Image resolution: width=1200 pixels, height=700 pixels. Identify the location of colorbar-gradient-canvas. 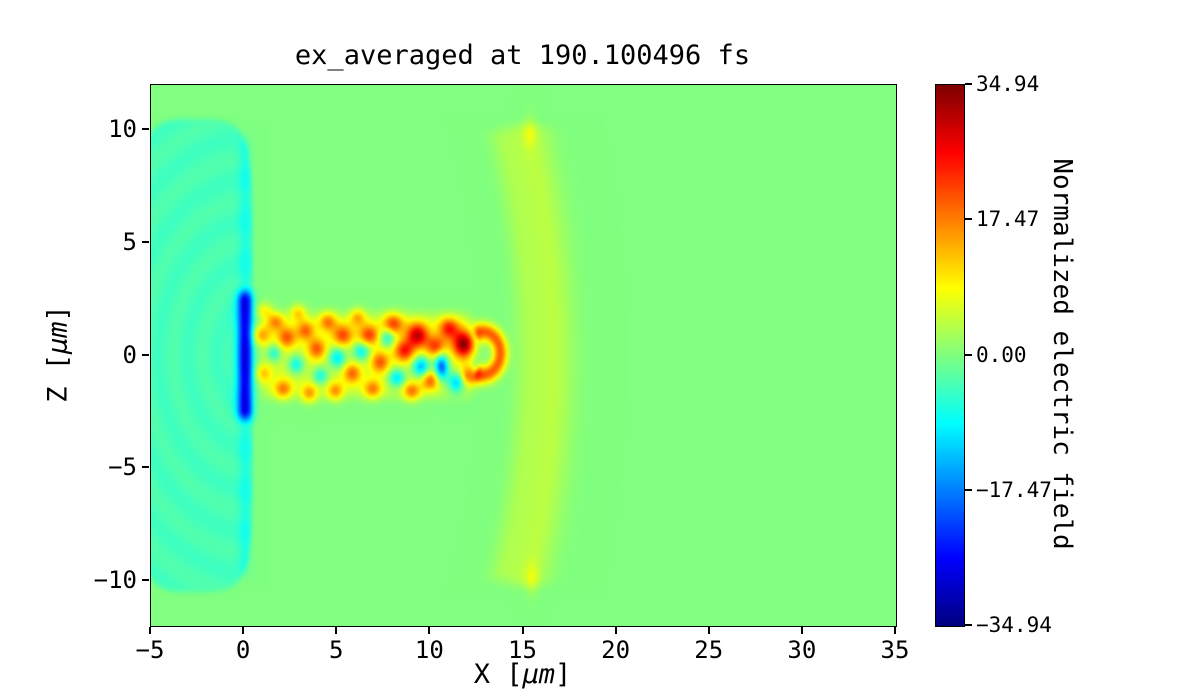
(950, 355).